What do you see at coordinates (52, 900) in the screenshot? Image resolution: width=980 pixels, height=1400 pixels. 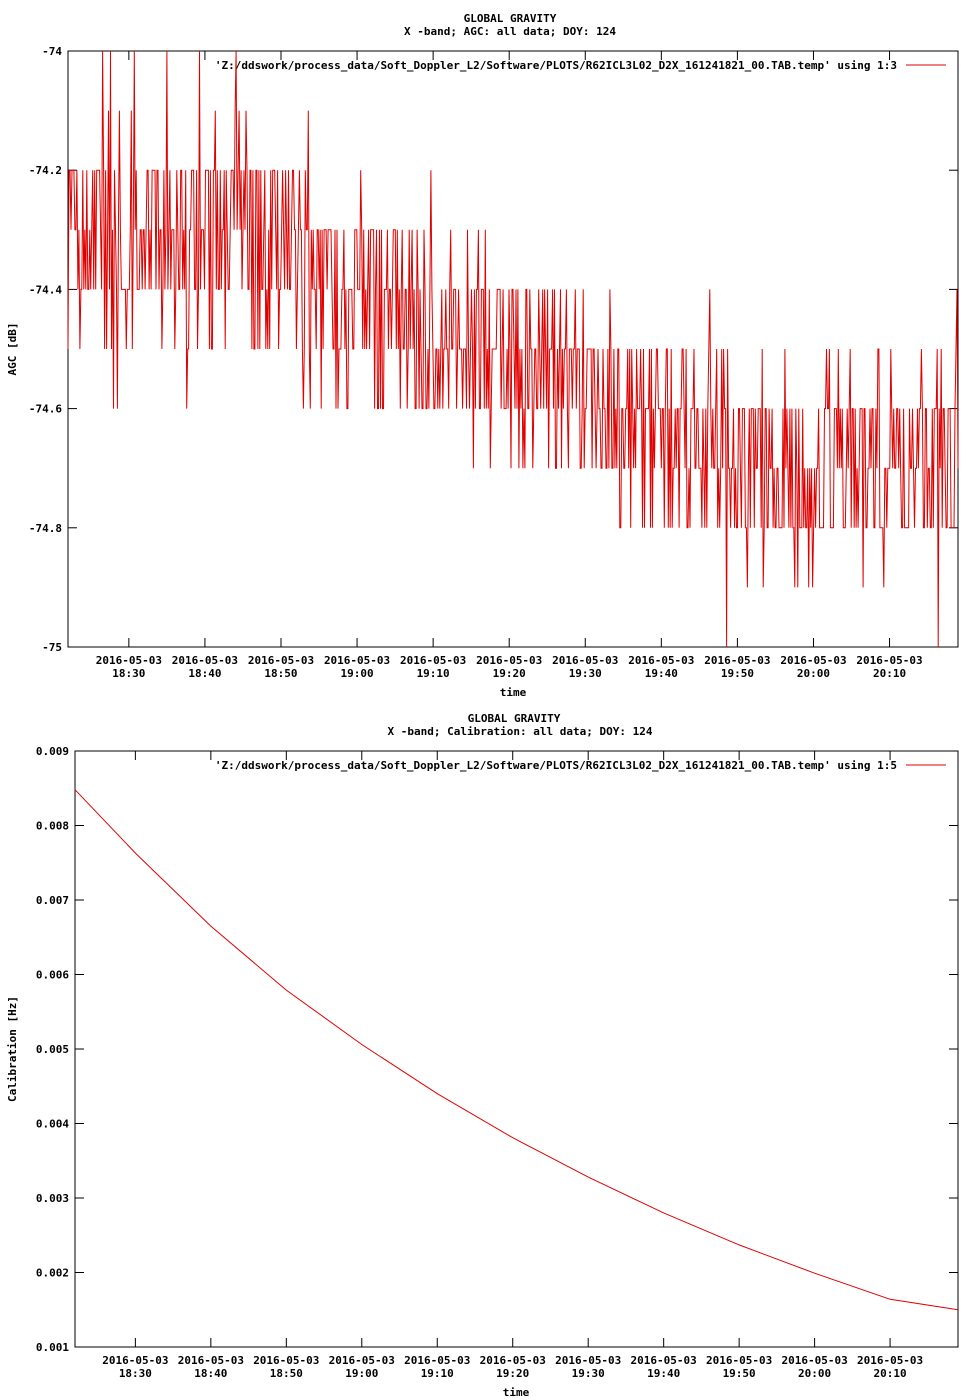 I see `y-tick-label: 0.007` at bounding box center [52, 900].